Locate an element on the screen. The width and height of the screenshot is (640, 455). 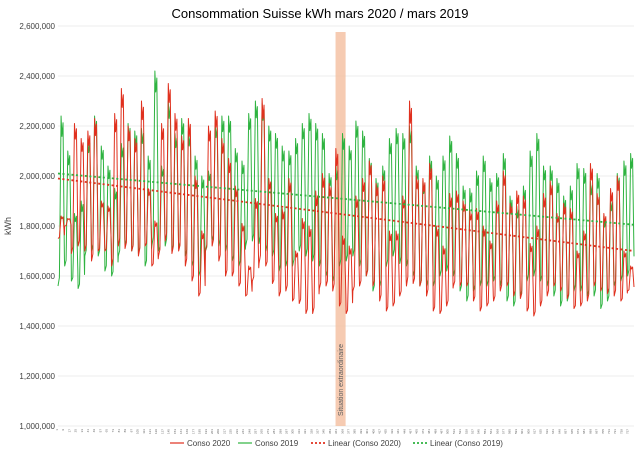
x-tick-label: 737 is located at coordinates (628, 431).